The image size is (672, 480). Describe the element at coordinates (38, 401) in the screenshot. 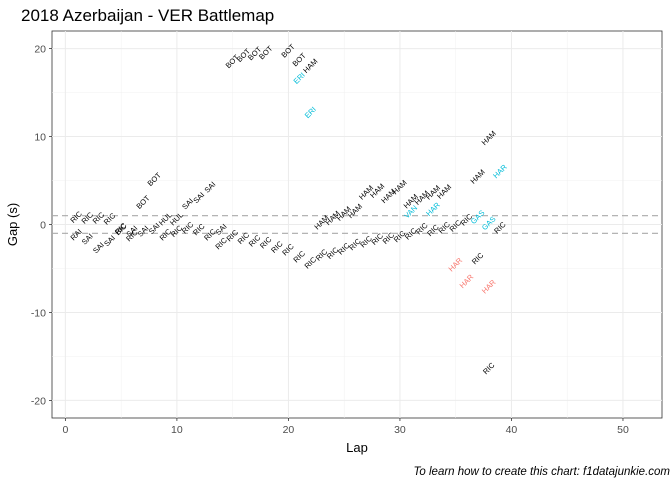

I see `y-tick-label: -20` at that location.